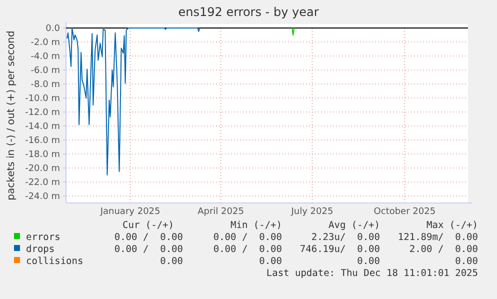 The image size is (497, 299). I want to click on y-tick-label: -6.0 m, so click(45, 71).